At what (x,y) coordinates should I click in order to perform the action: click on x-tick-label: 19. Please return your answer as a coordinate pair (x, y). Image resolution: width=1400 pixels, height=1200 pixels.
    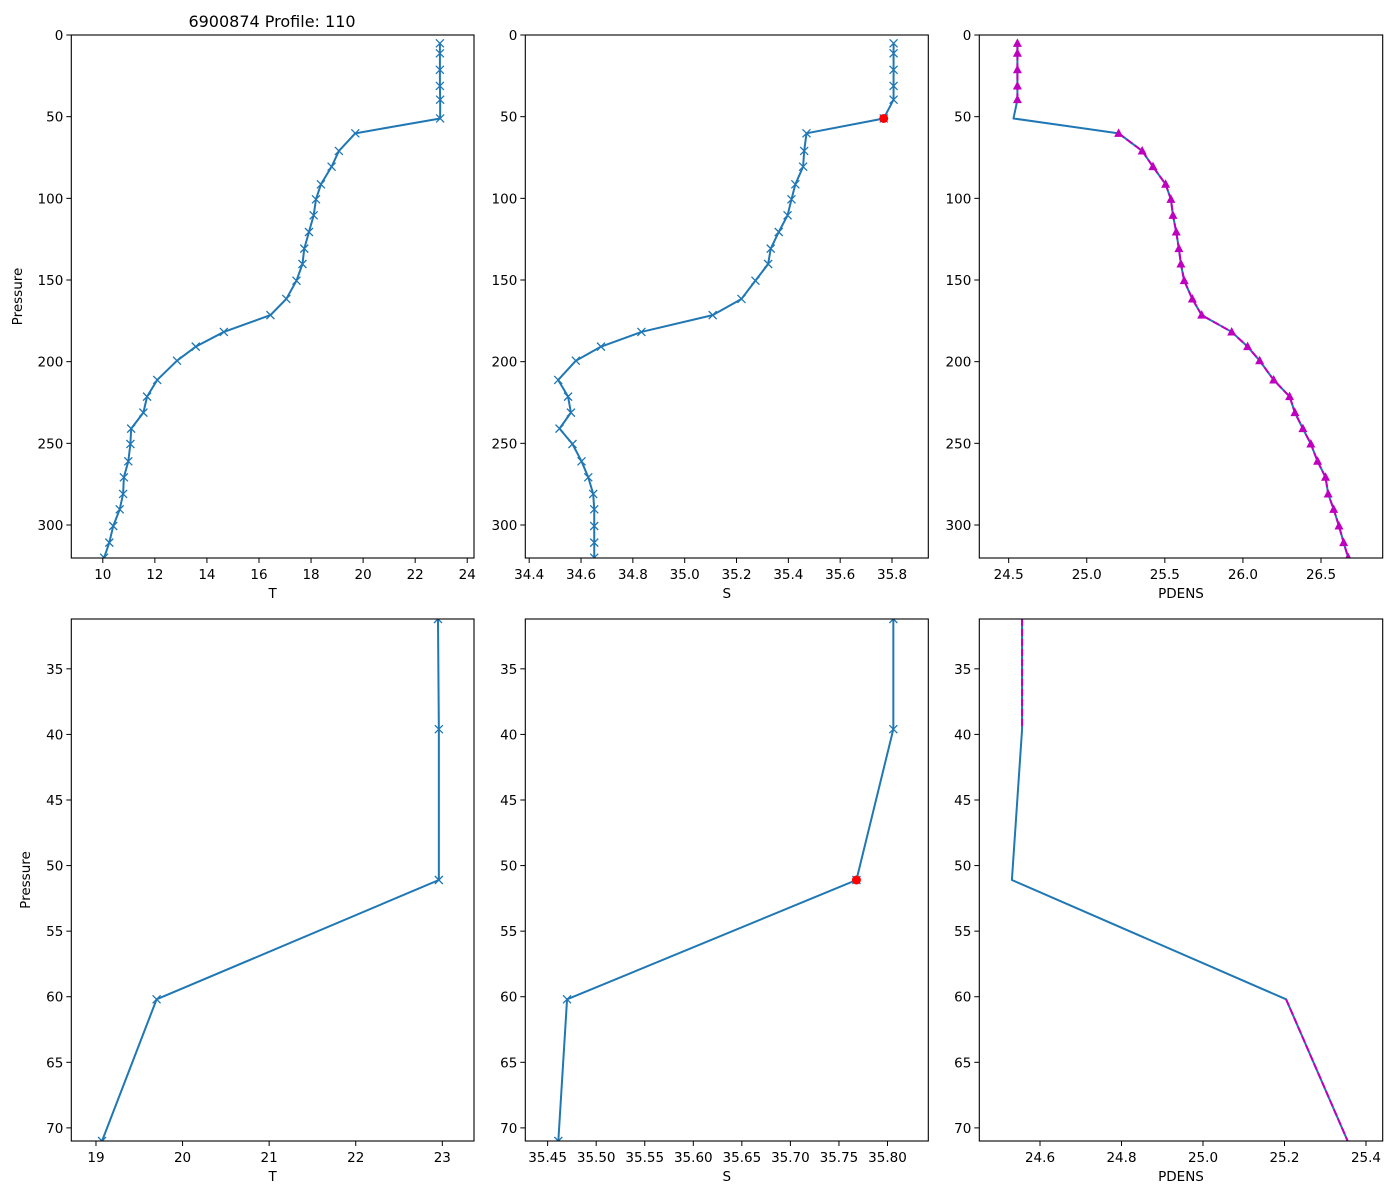
    Looking at the image, I should click on (95, 1158).